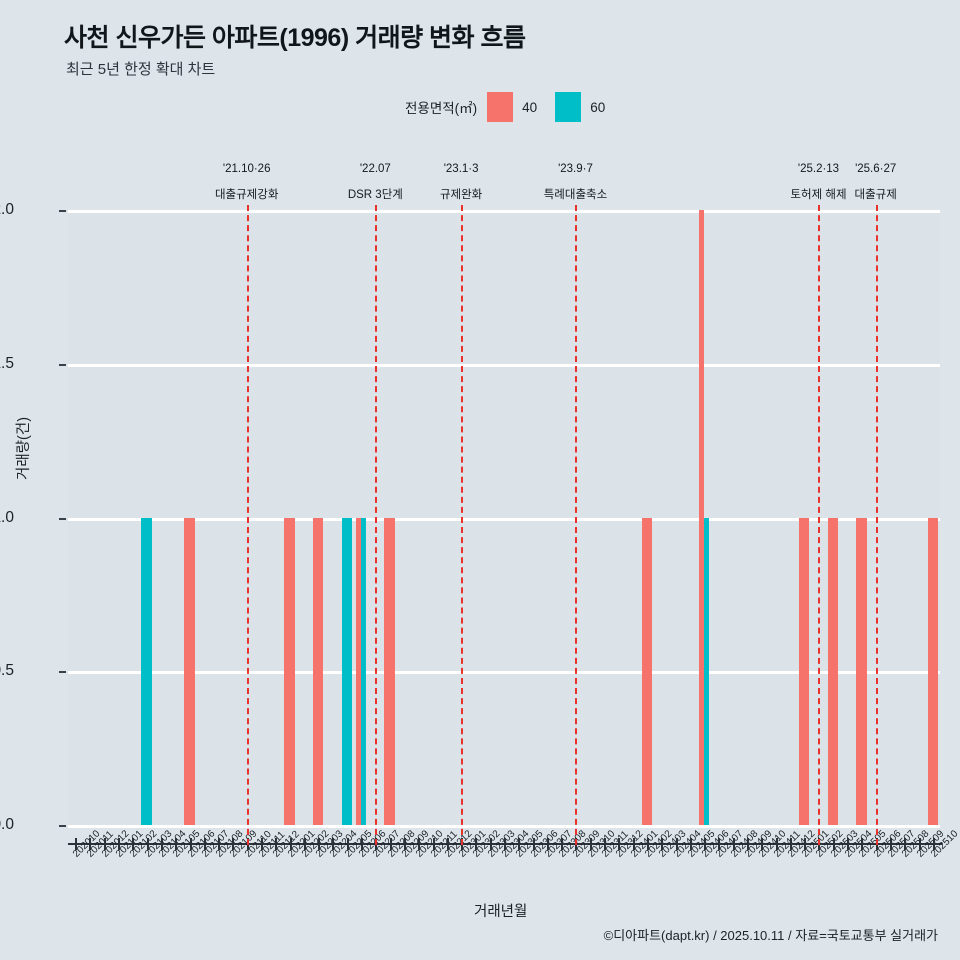 The width and height of the screenshot is (960, 960). Describe the element at coordinates (598, 107) in the screenshot. I see `legend-label-60: 60` at that location.